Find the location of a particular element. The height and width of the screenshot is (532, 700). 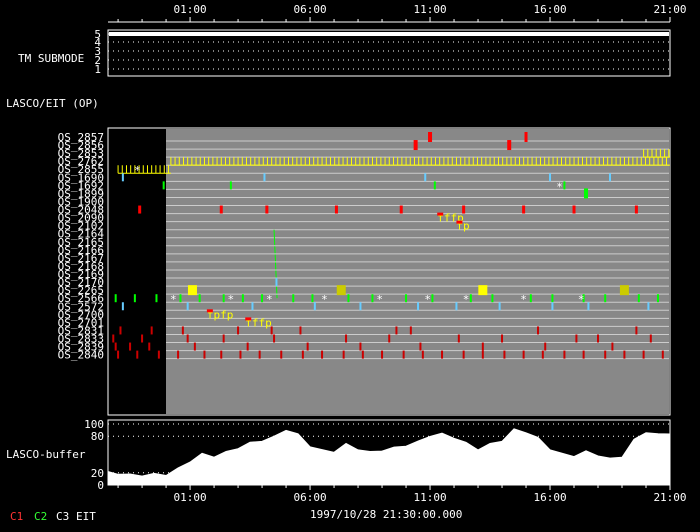

bottom-tick-label: 06:00 is located at coordinates (309, 497).